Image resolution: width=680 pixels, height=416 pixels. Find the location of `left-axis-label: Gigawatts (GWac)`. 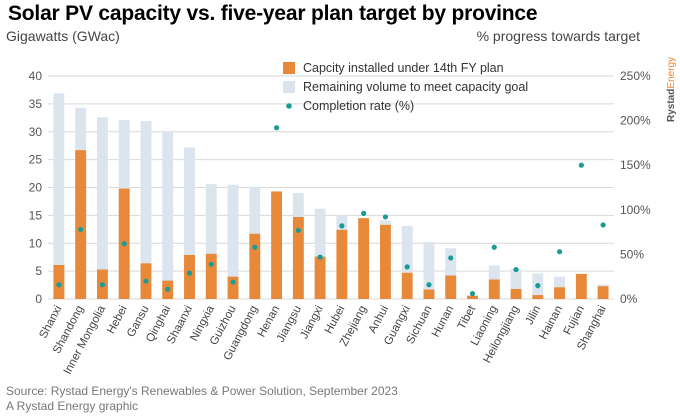

left-axis-label: Gigawatts (GWac) is located at coordinates (63, 36).